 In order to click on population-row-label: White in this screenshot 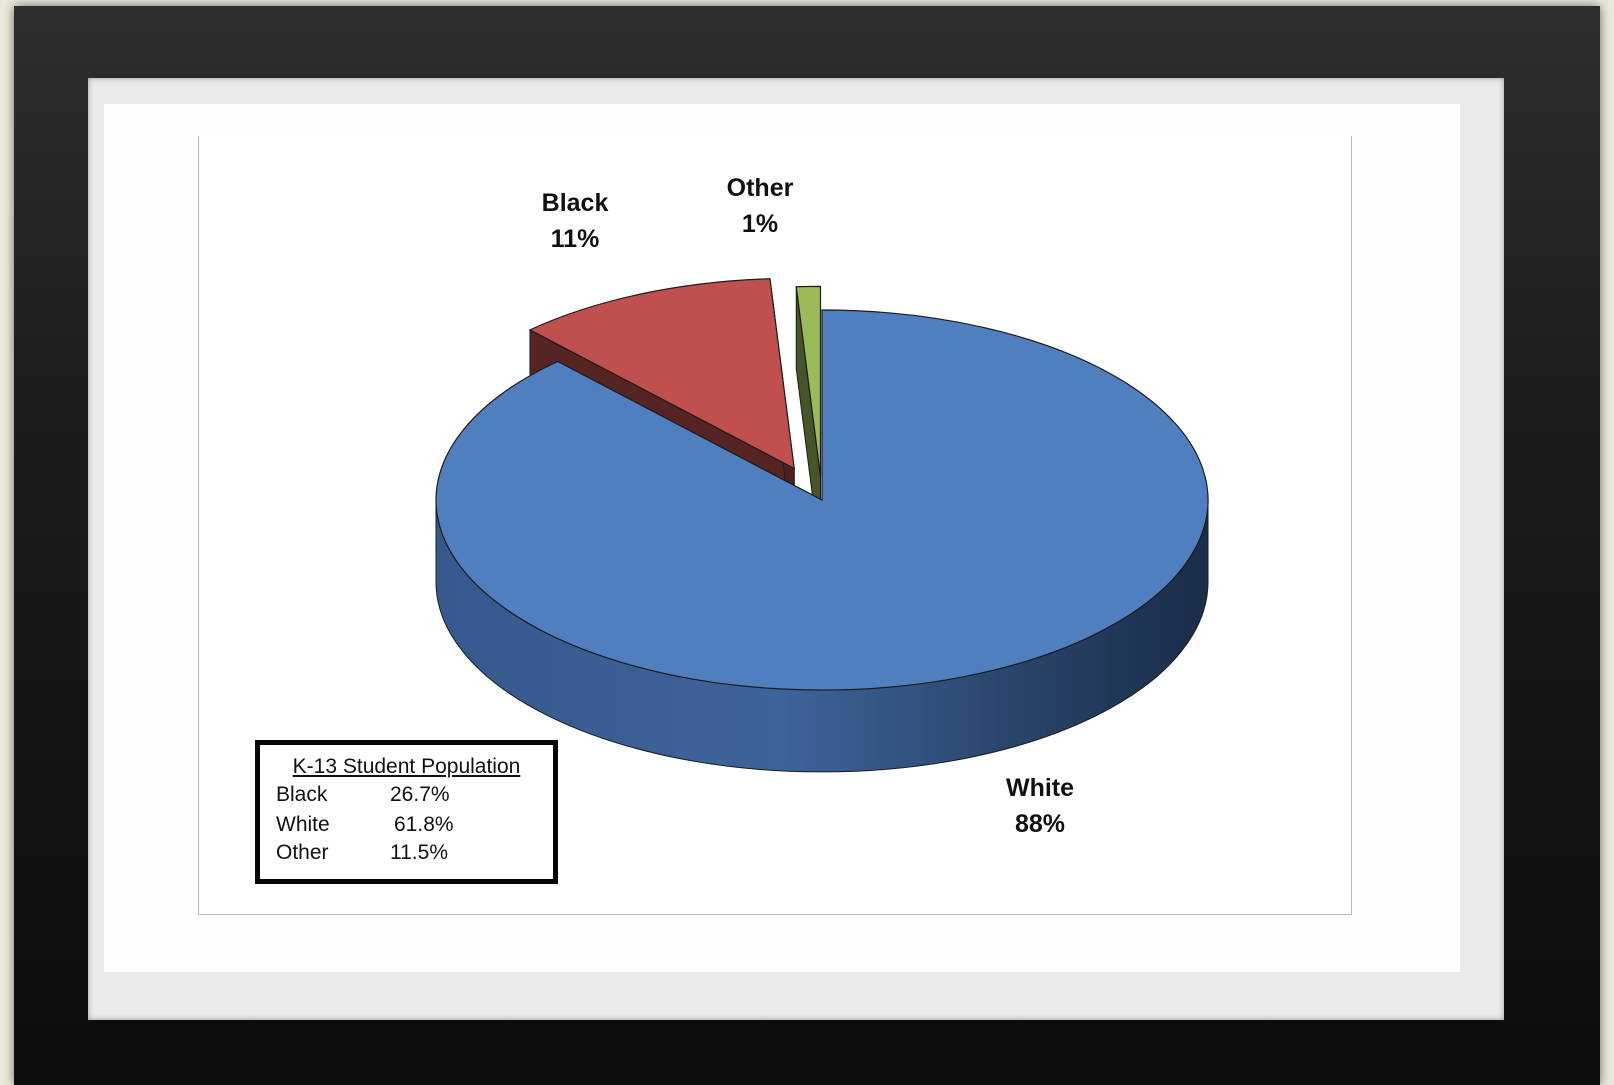, I will do `click(303, 824)`.